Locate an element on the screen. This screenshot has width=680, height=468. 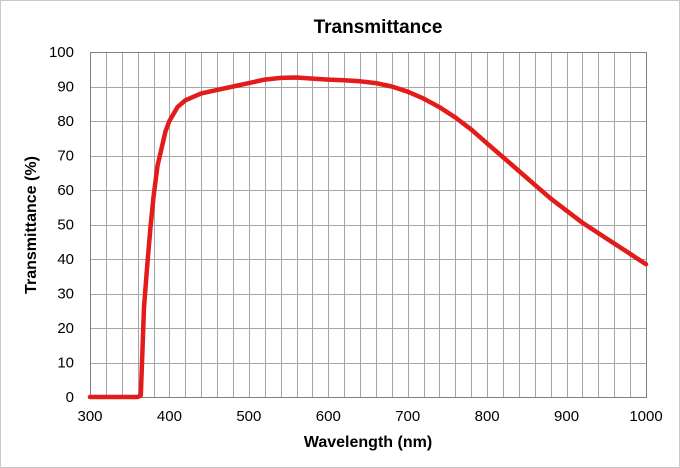
y-axis-title: Transmittance (%) is located at coordinates (31, 225).